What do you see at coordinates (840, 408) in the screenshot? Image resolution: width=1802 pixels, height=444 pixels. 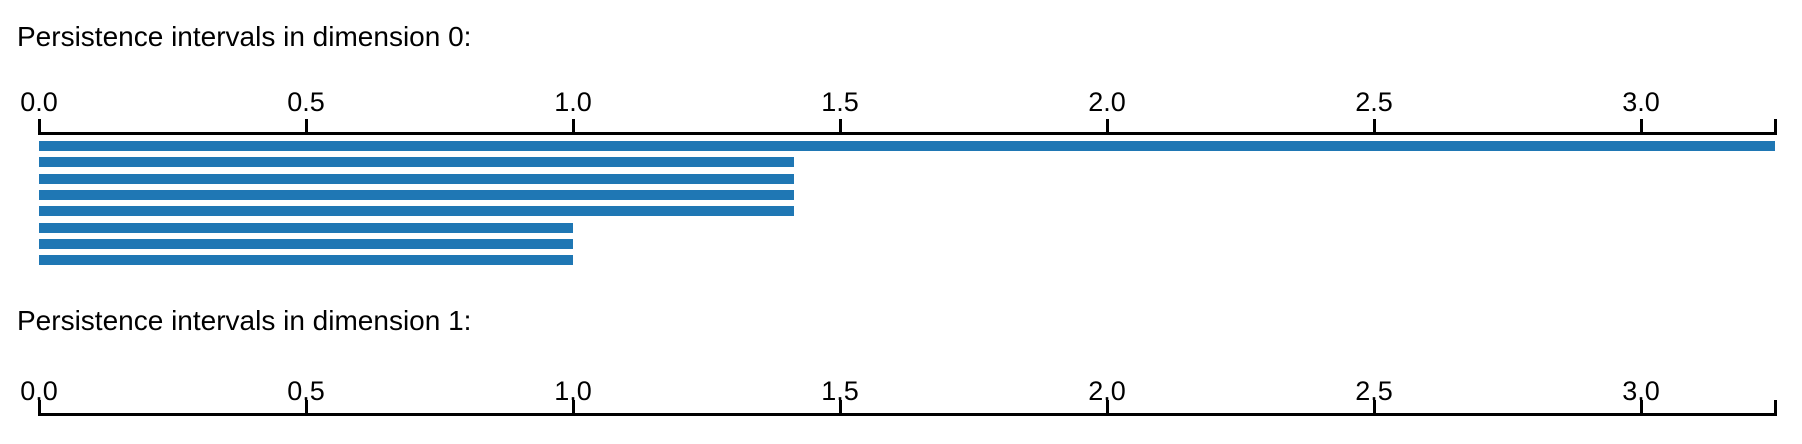 I see `dim1-tick-1.5` at bounding box center [840, 408].